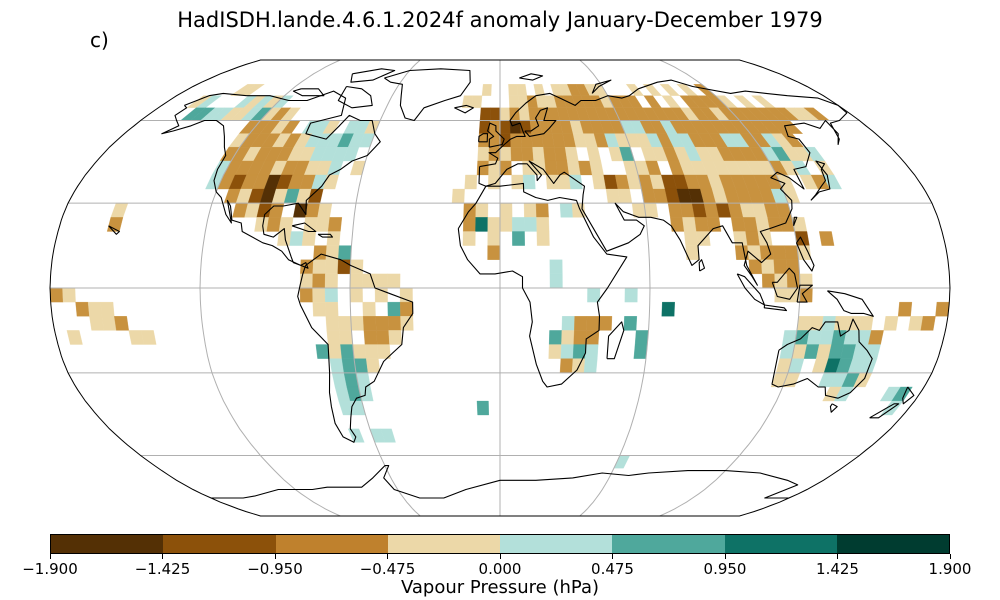 This screenshot has width=1000, height=600. Describe the element at coordinates (275, 569) in the screenshot. I see `colorbar-tick-label: −0.950` at that location.